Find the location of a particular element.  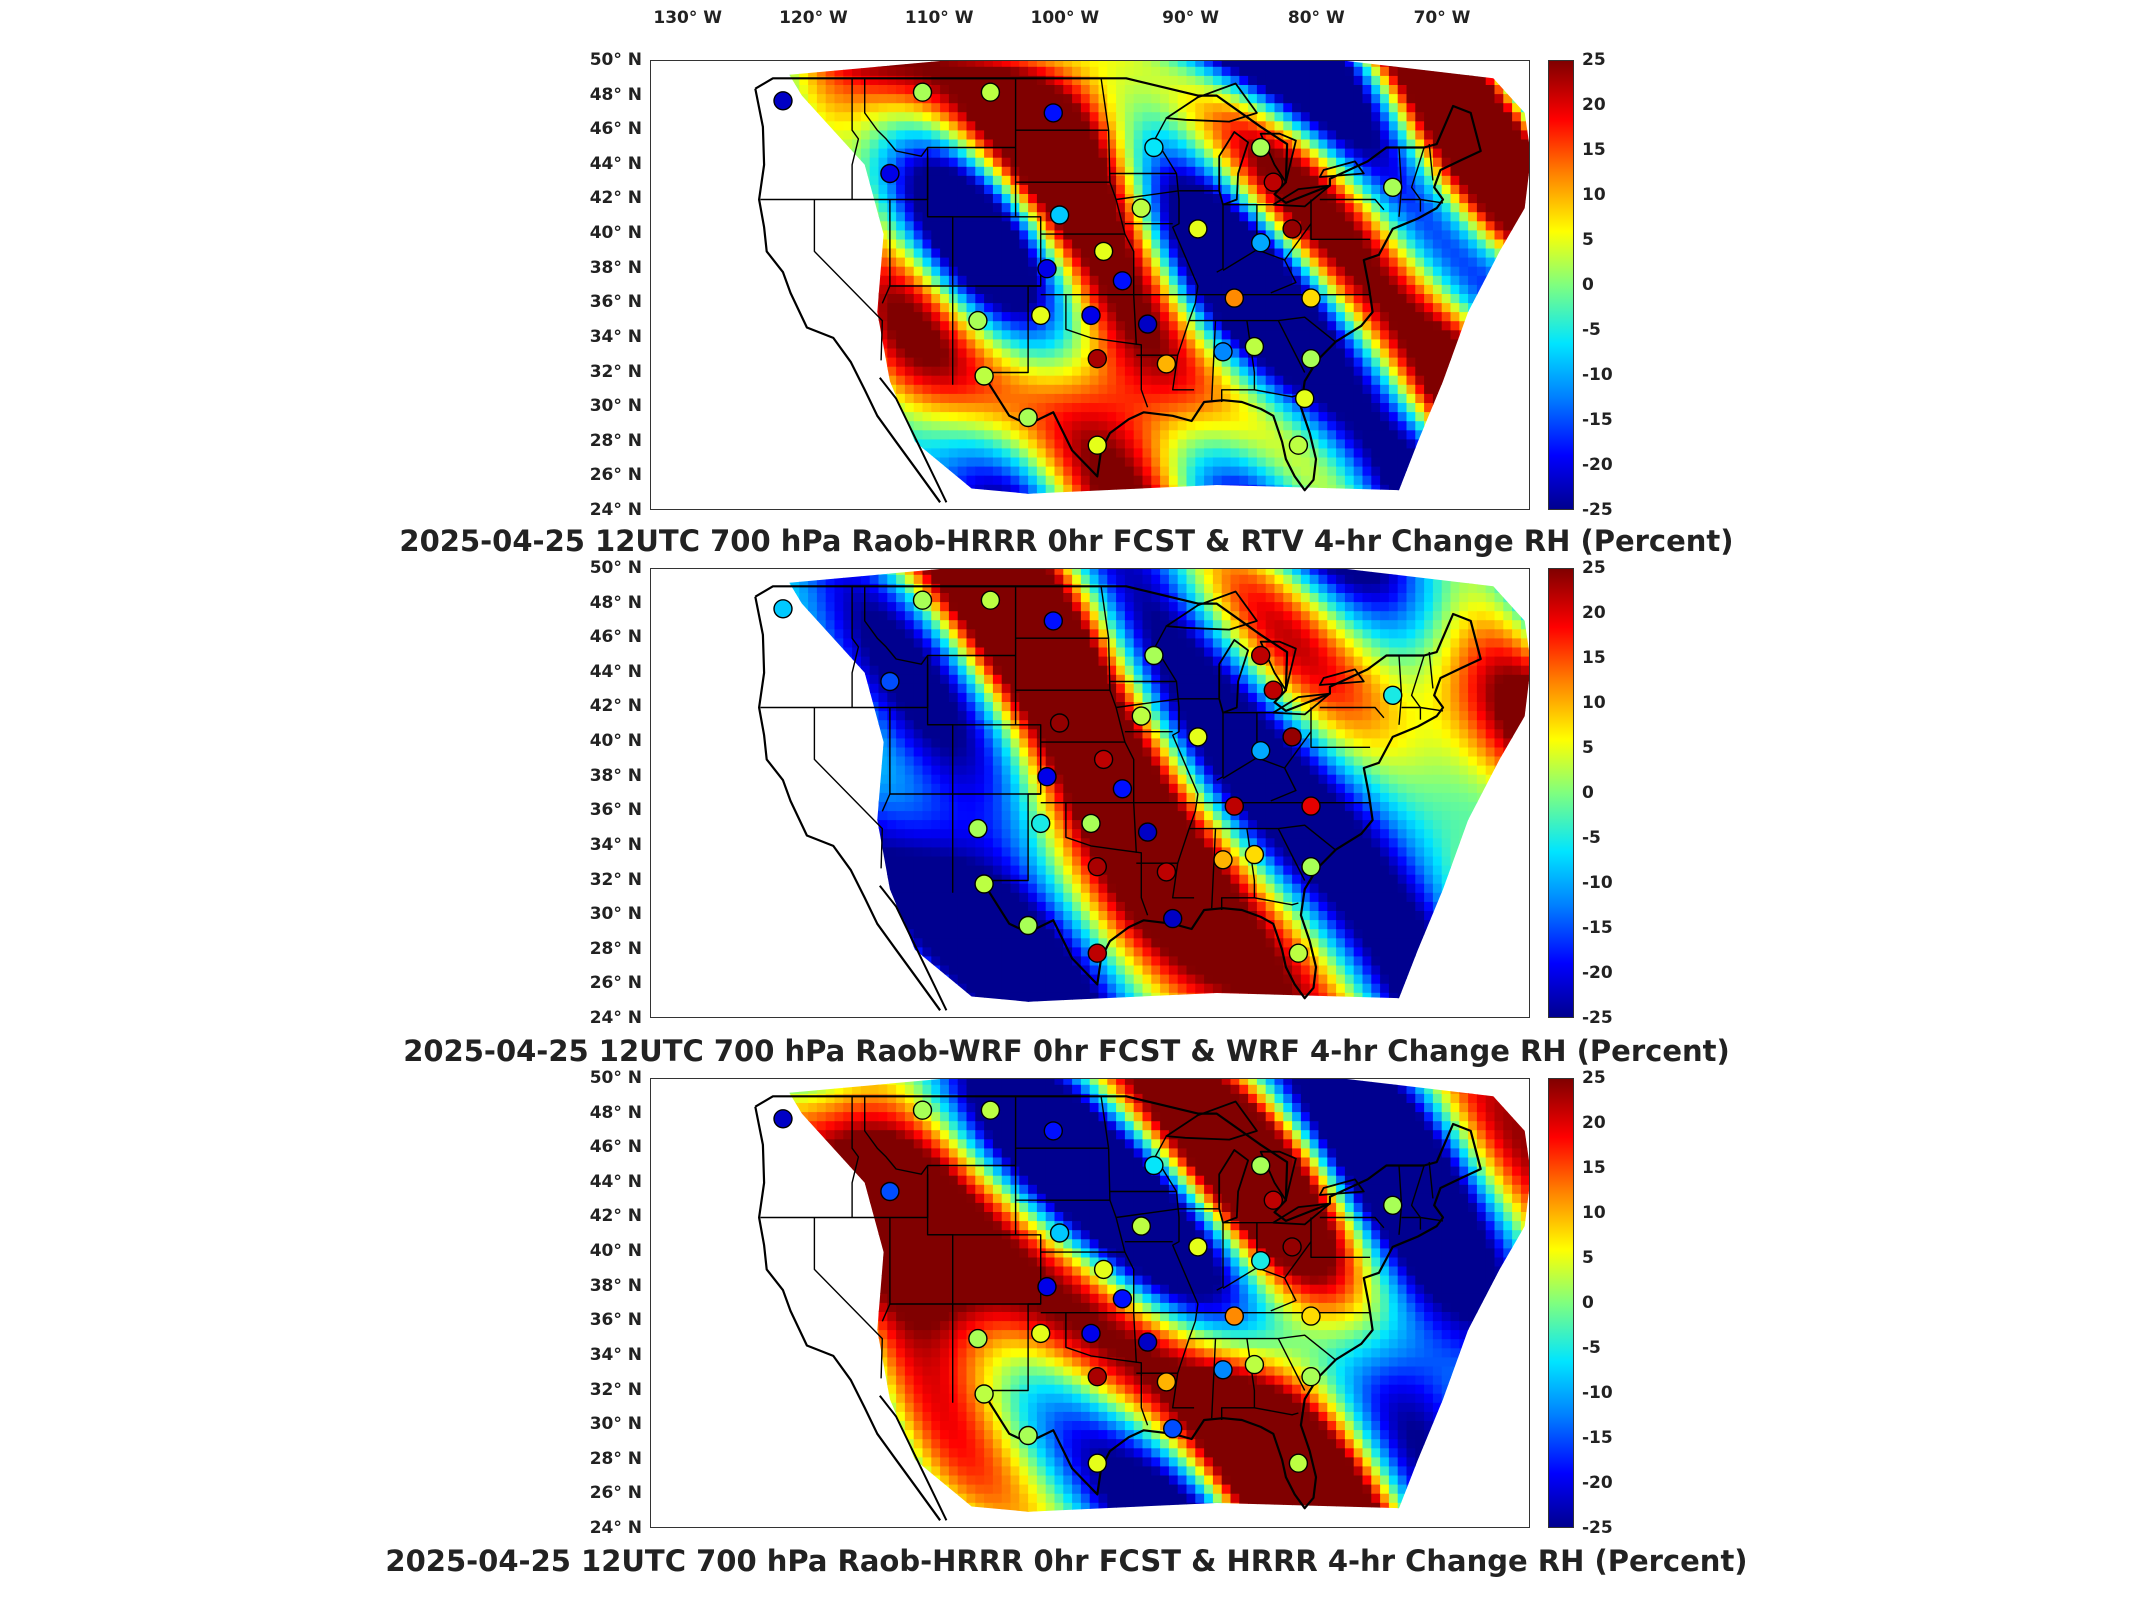

longitude-label: 80° W is located at coordinates (1316, 18).